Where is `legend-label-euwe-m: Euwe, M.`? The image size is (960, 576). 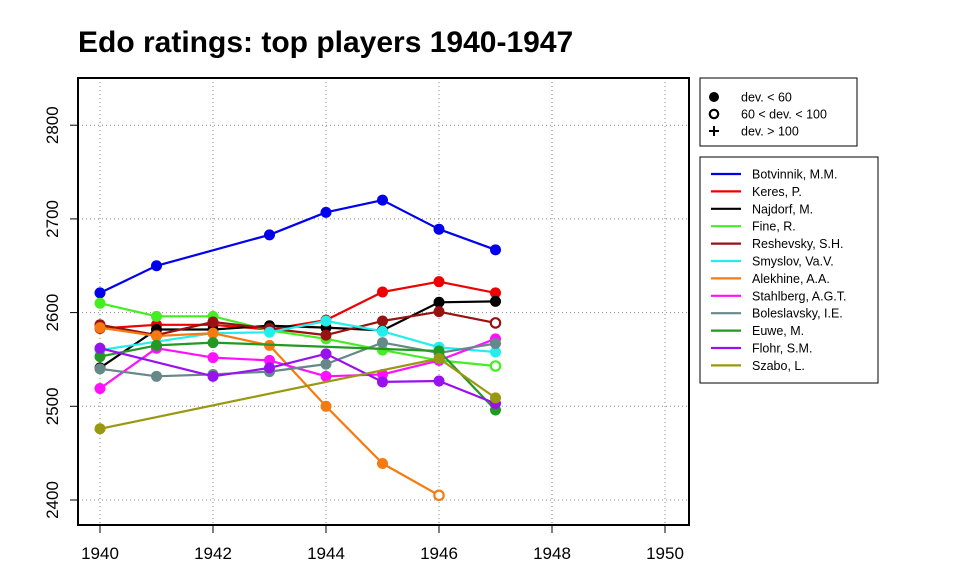
legend-label-euwe-m: Euwe, M. is located at coordinates (778, 331).